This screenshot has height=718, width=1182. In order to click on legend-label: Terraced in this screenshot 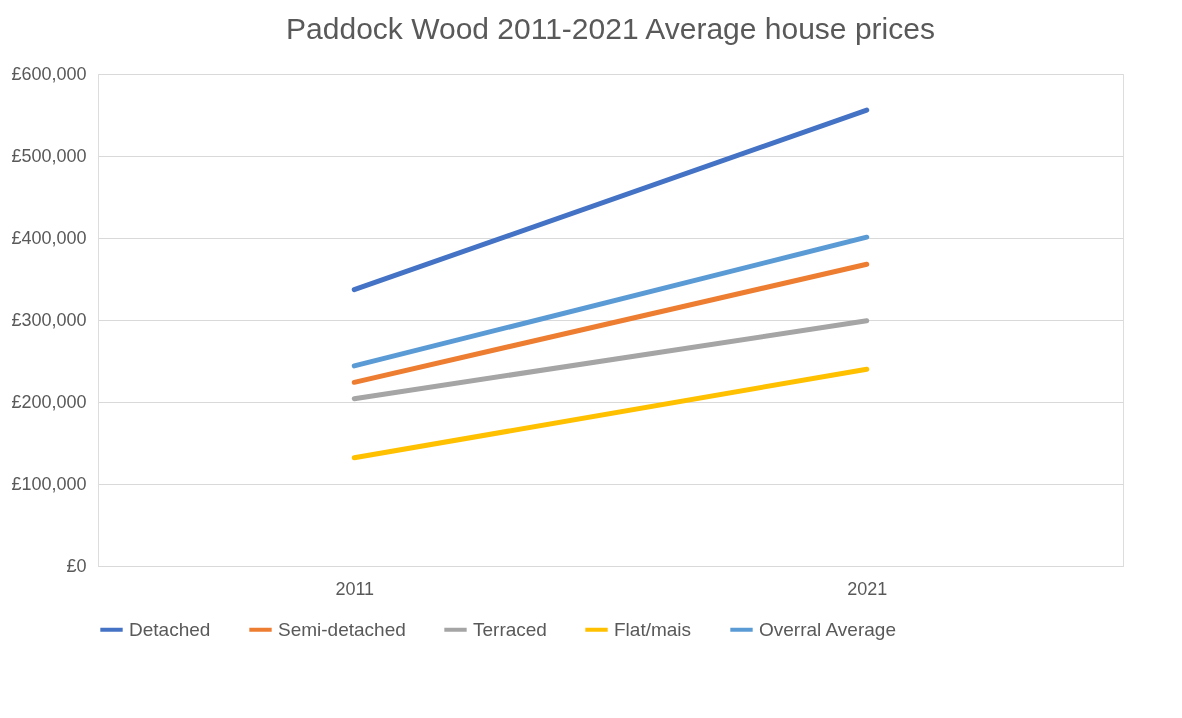, I will do `click(510, 629)`.